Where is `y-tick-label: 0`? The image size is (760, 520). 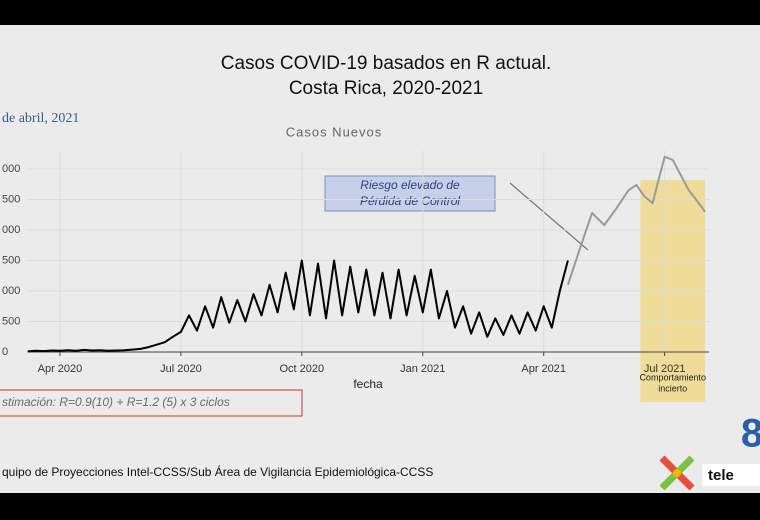 y-tick-label: 0 is located at coordinates (5, 352).